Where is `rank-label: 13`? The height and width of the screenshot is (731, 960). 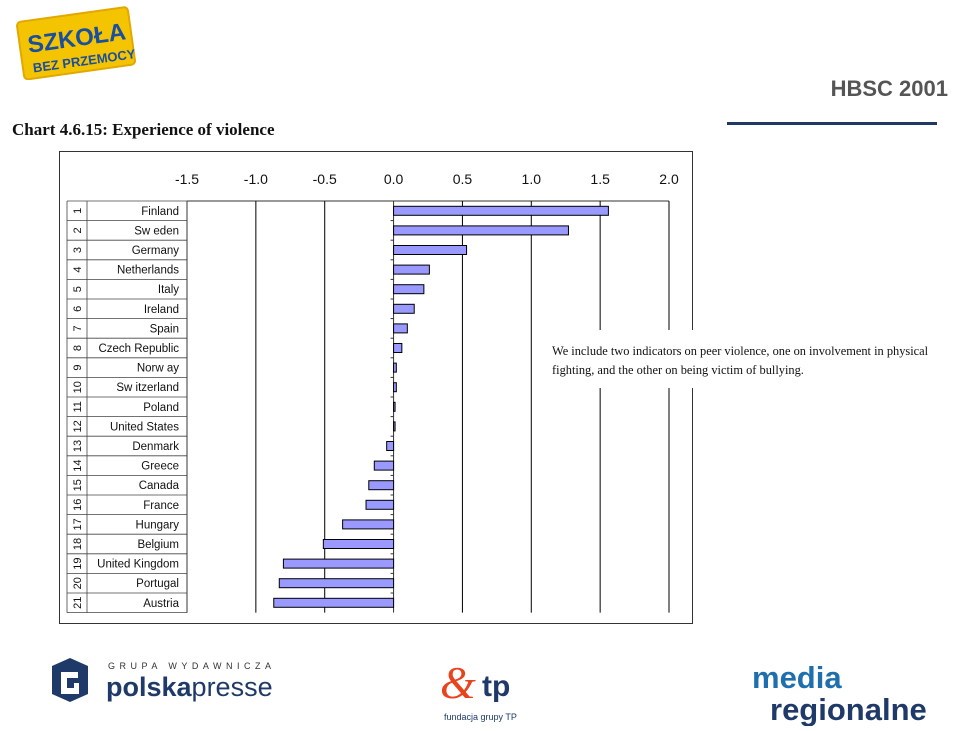
rank-label: 13 is located at coordinates (78, 446).